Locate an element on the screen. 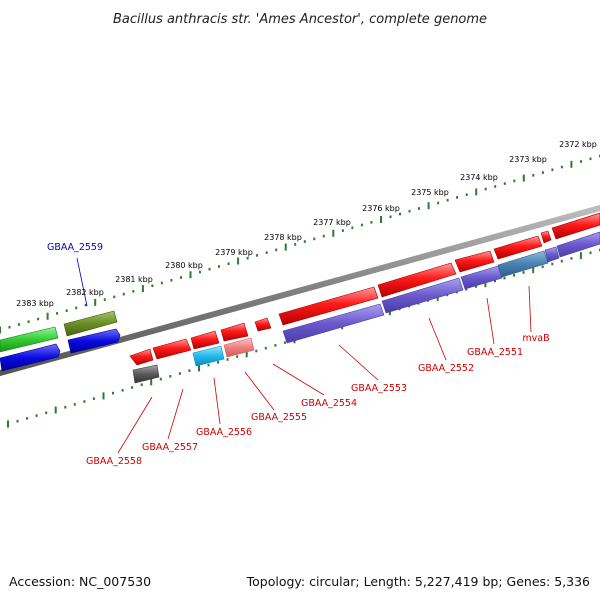 The width and height of the screenshot is (600, 600). kbp-label: 2372 kbp is located at coordinates (578, 144).